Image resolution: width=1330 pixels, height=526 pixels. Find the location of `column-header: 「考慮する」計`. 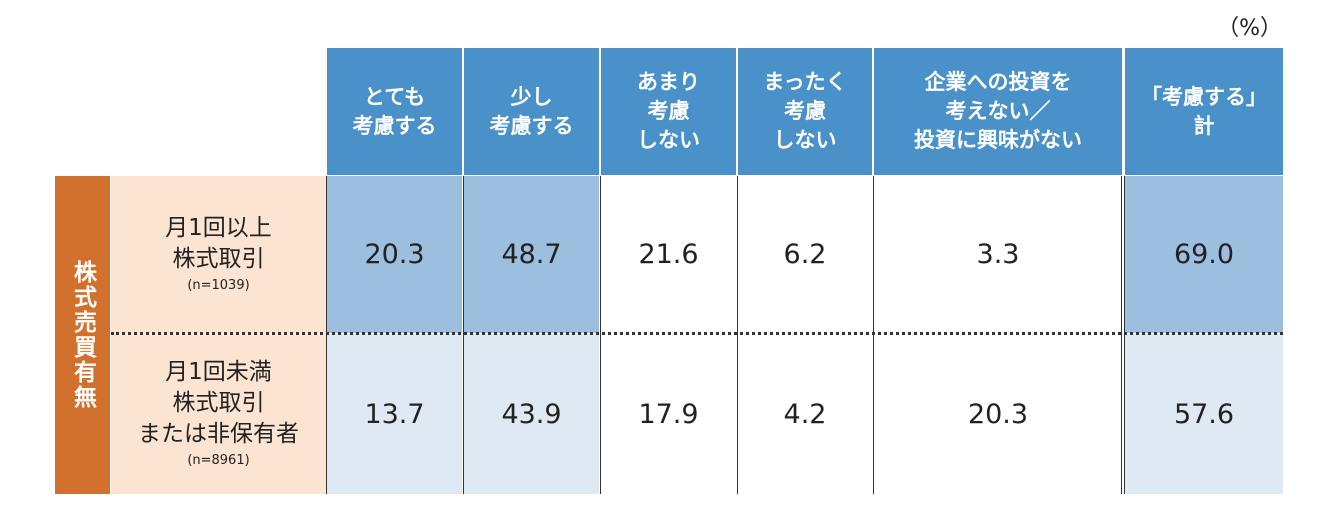

column-header: 「考慮する」計 is located at coordinates (1204, 111).